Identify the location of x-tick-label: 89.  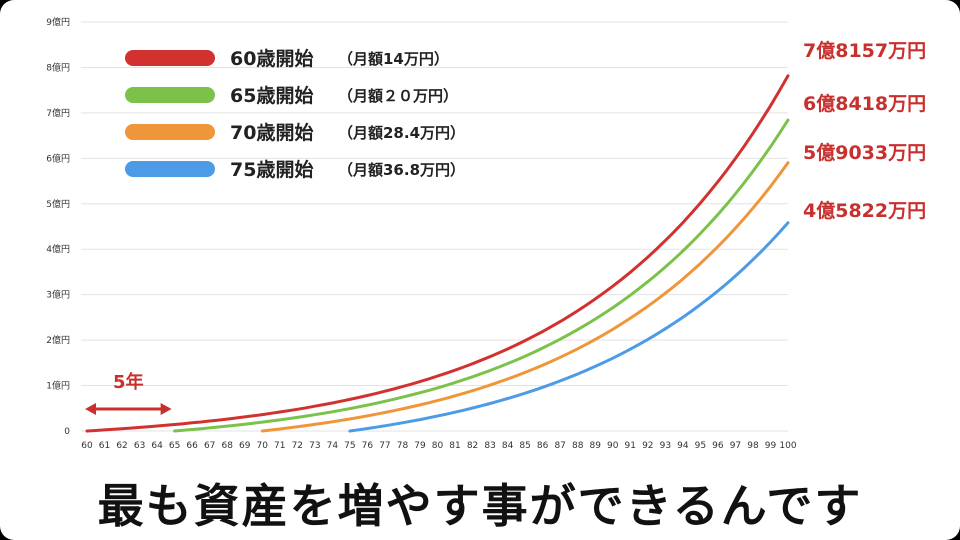
(595, 446).